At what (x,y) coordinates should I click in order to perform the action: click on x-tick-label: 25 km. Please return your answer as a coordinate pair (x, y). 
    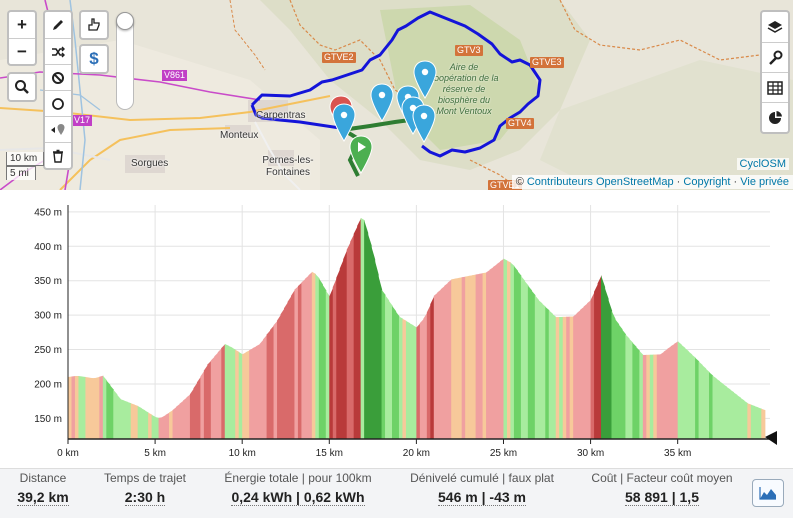
    Looking at the image, I should click on (503, 453).